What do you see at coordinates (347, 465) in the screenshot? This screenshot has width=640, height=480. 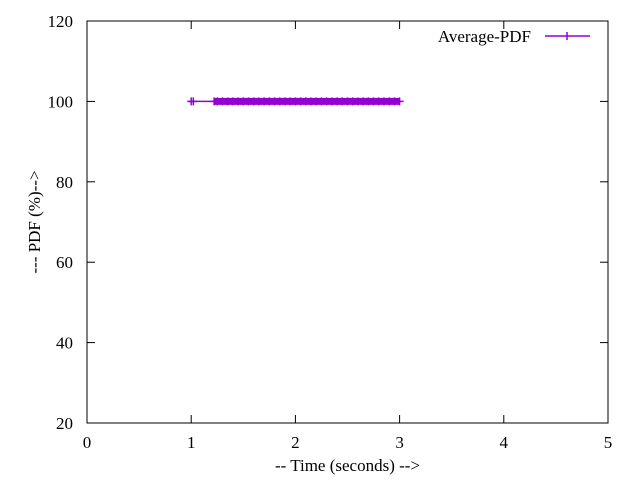 I see `x-axis-label: -- Time (seconds) -->` at bounding box center [347, 465].